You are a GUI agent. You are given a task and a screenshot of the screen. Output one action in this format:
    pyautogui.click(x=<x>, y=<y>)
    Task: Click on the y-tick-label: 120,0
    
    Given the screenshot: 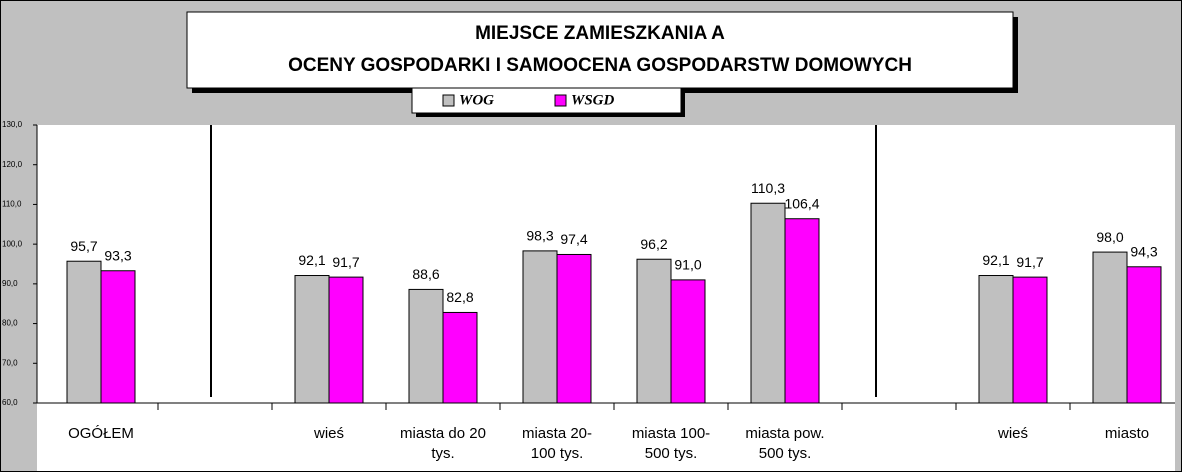 What is the action you would take?
    pyautogui.click(x=12, y=164)
    